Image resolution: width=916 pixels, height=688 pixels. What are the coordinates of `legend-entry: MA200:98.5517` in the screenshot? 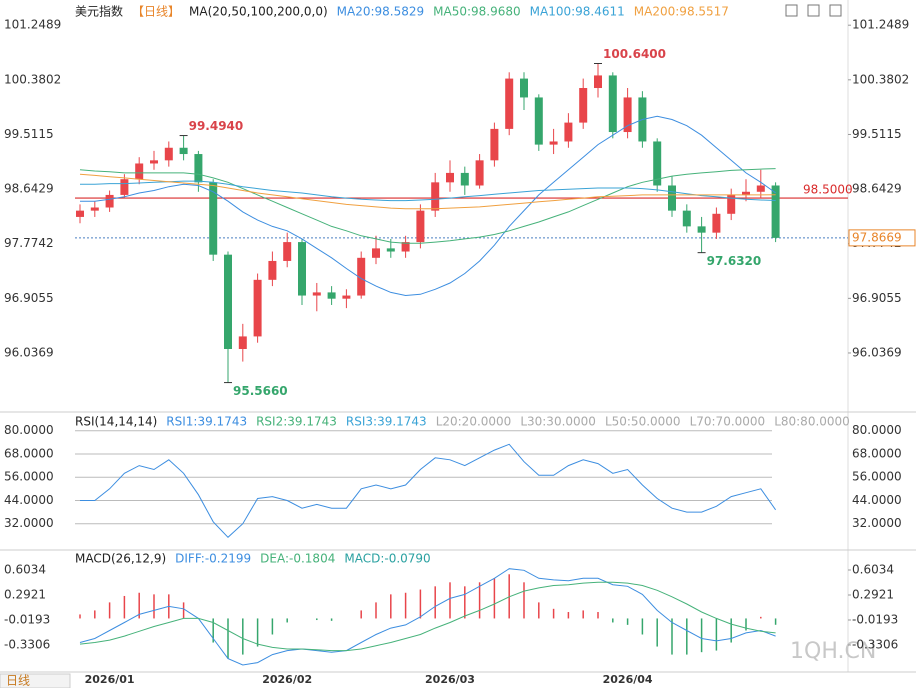 It's located at (681, 12).